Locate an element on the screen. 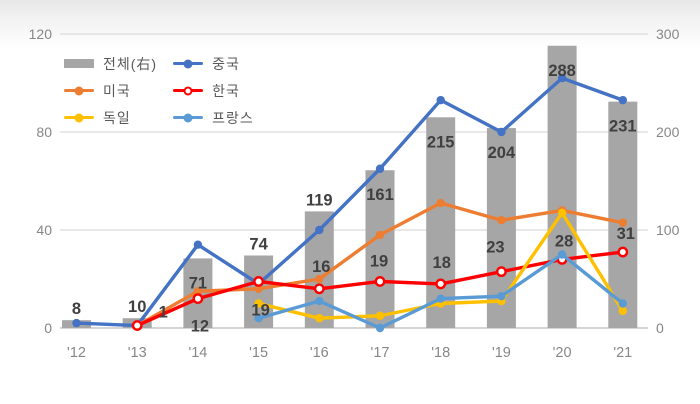 The image size is (700, 404). svg-text: '13 is located at coordinates (137, 353).